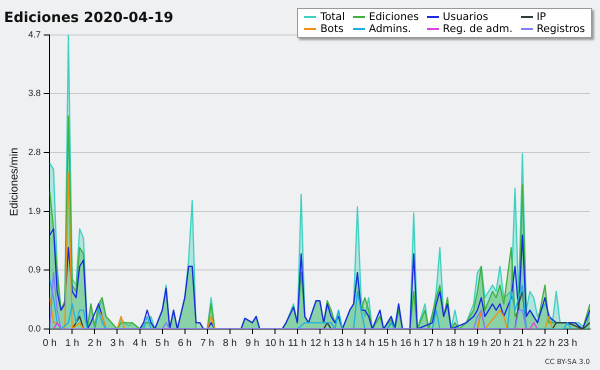 The height and width of the screenshot is (370, 600). What do you see at coordinates (14, 182) in the screenshot?
I see `y-axis-title: Ediciones/min` at bounding box center [14, 182].